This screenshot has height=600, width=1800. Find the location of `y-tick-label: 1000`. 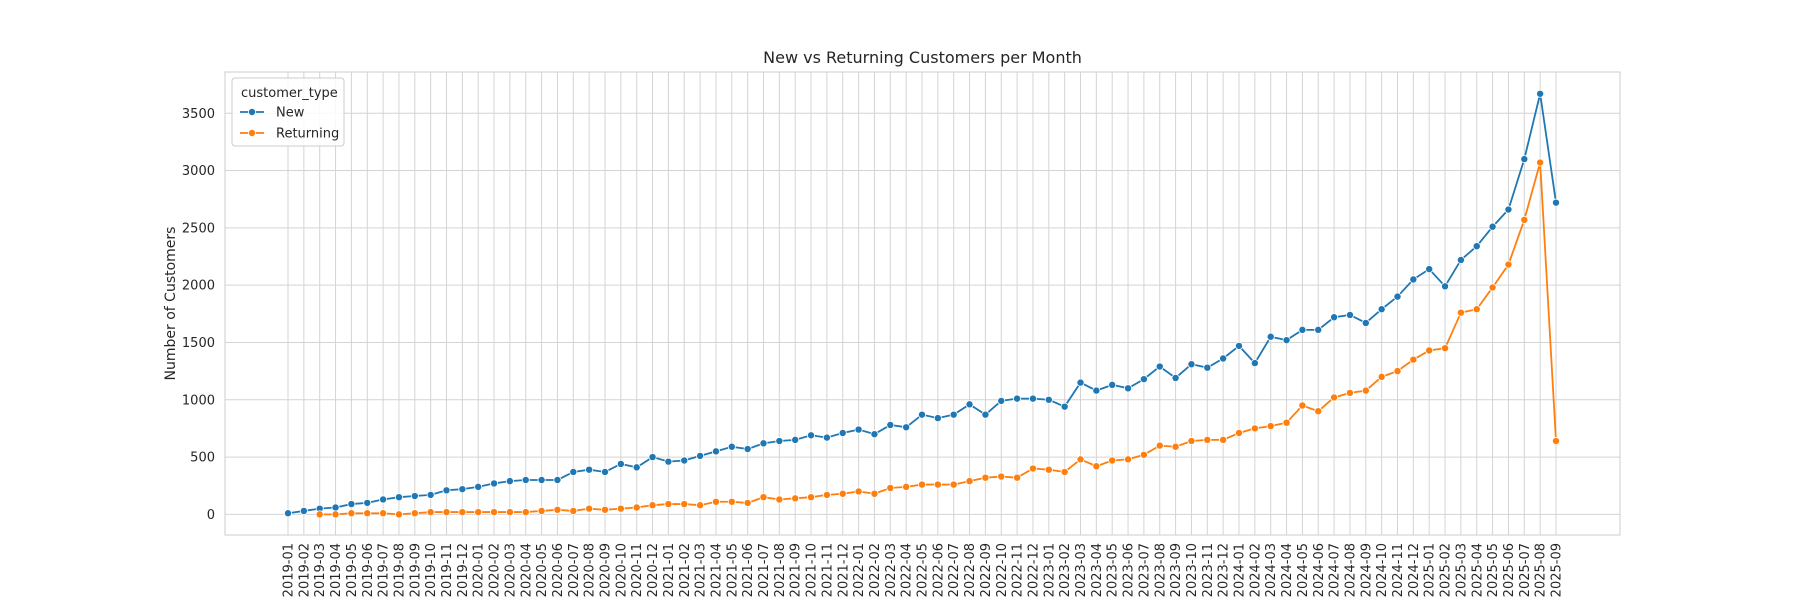

y-tick-label: 1000 is located at coordinates (198, 400).